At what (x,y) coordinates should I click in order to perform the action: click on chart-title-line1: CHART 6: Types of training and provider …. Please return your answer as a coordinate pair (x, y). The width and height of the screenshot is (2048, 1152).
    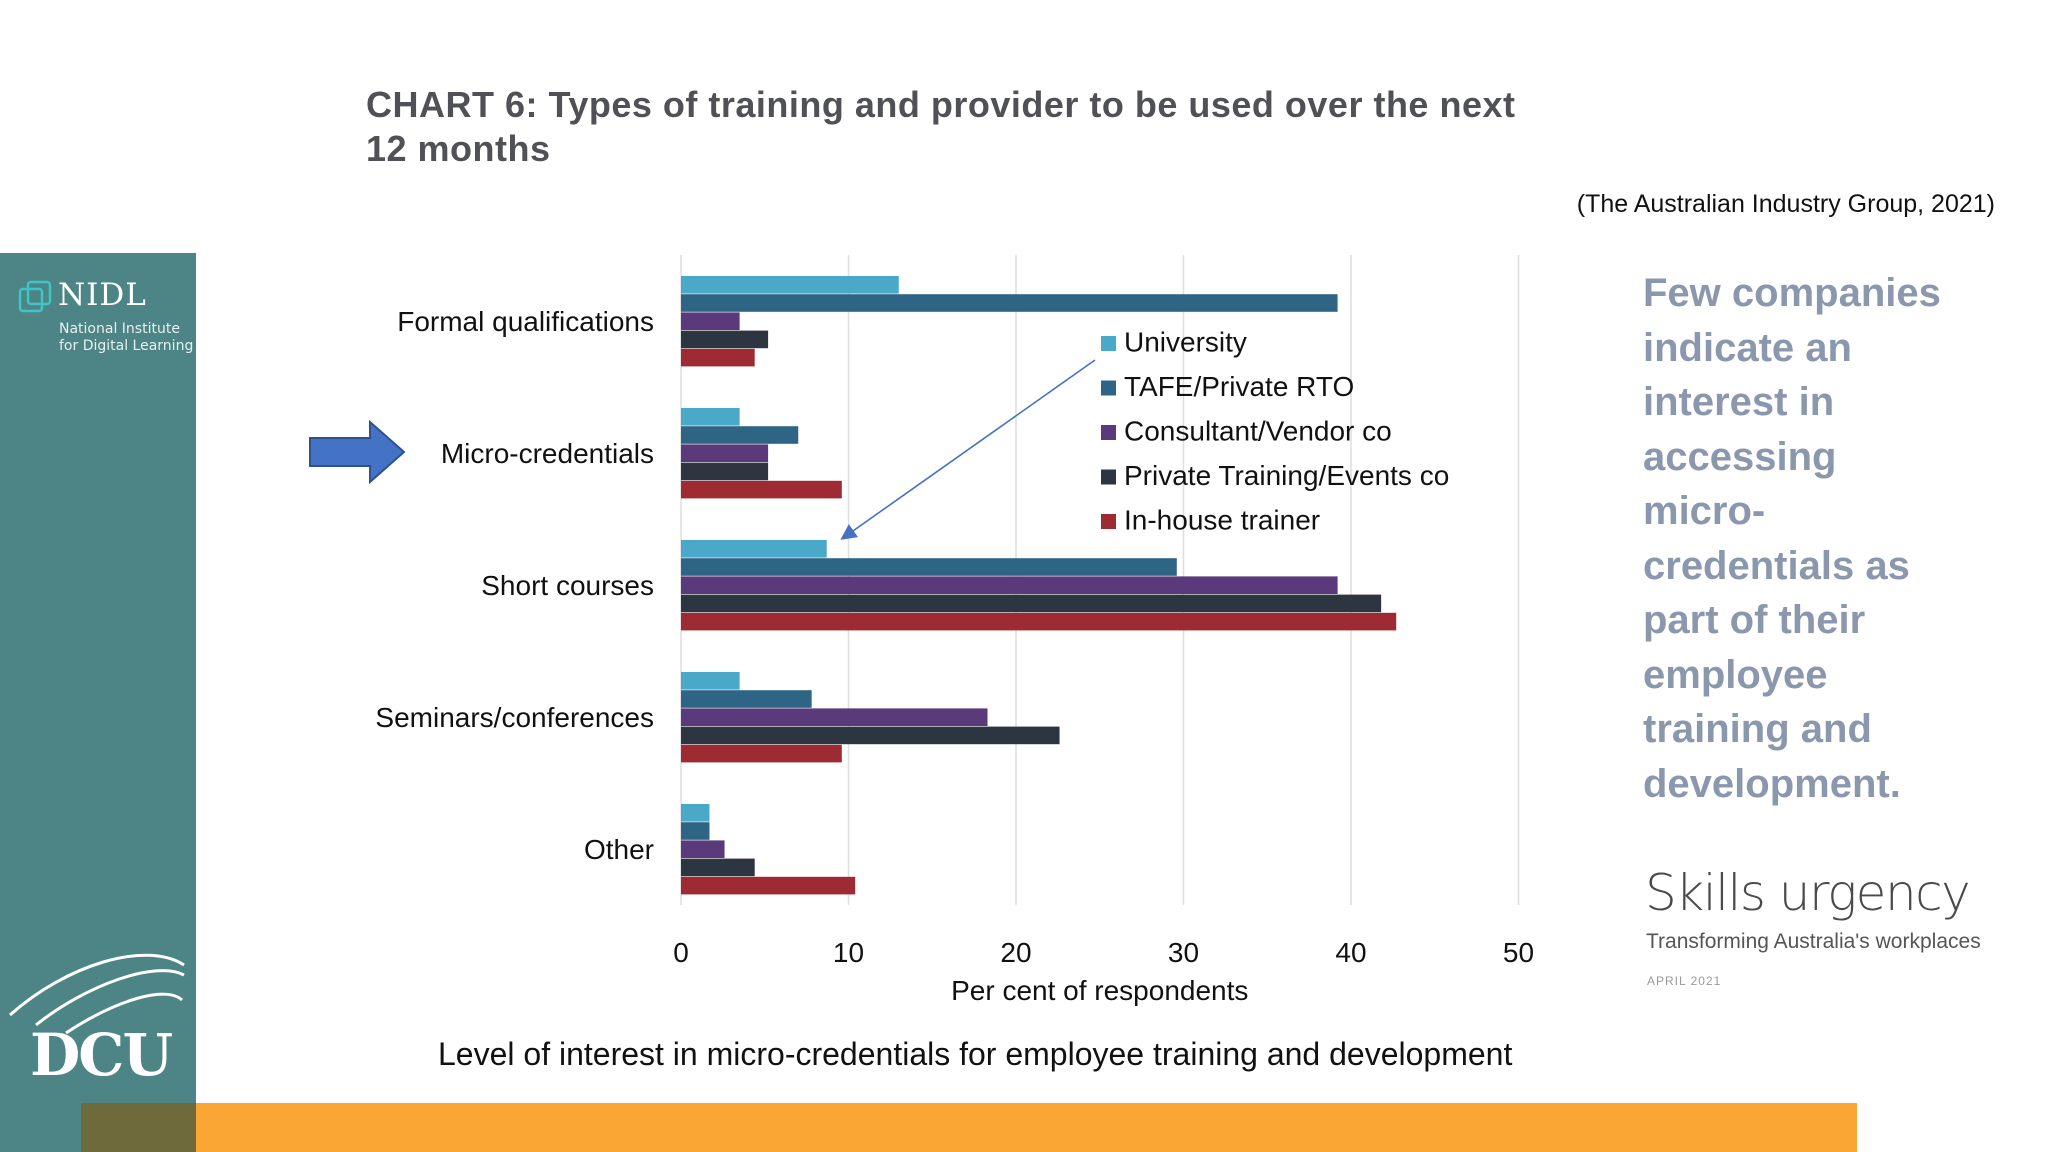
    Looking at the image, I should click on (941, 104).